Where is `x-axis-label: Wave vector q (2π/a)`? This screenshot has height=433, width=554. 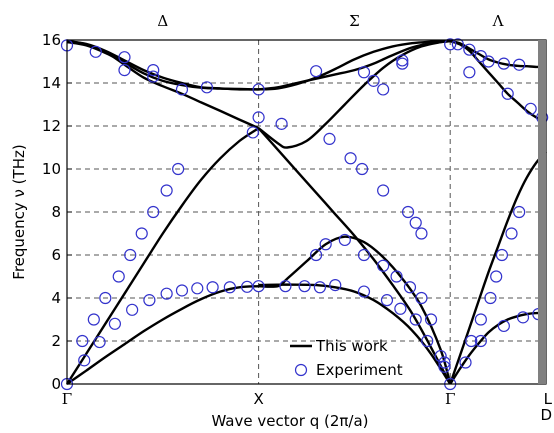 x-axis-label: Wave vector q (2π/a) is located at coordinates (289, 421).